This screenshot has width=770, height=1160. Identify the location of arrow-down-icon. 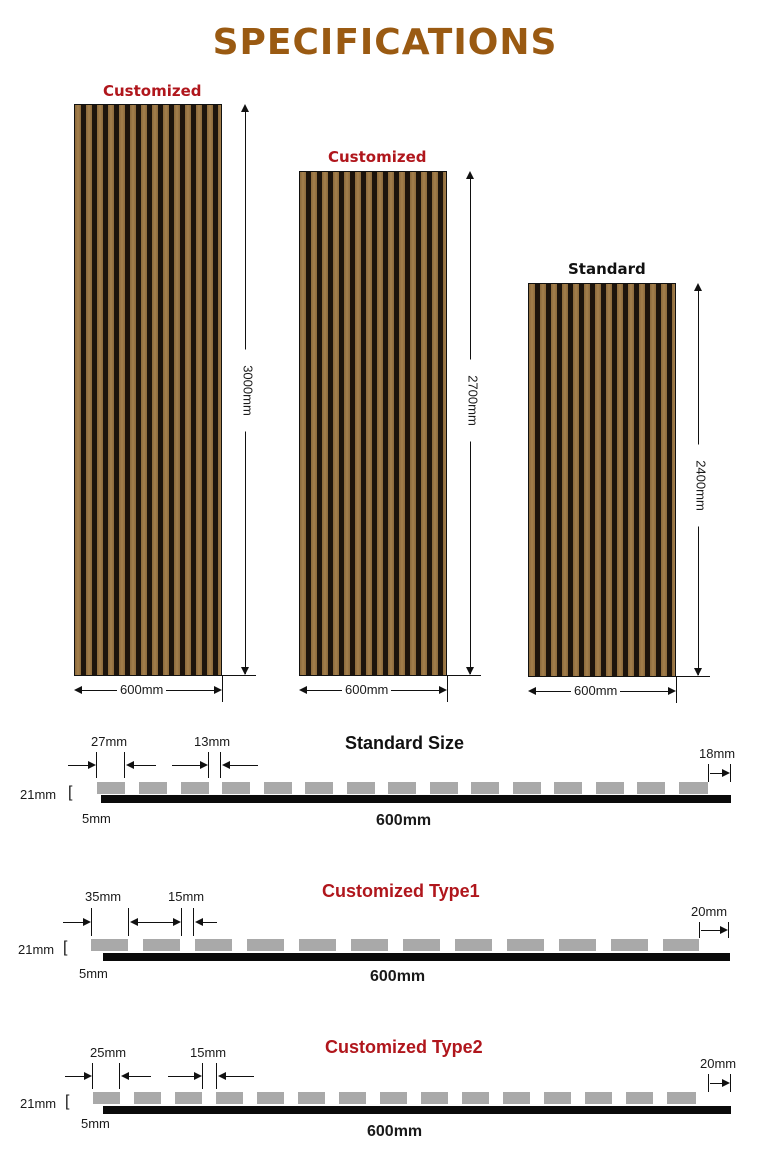
(245, 671).